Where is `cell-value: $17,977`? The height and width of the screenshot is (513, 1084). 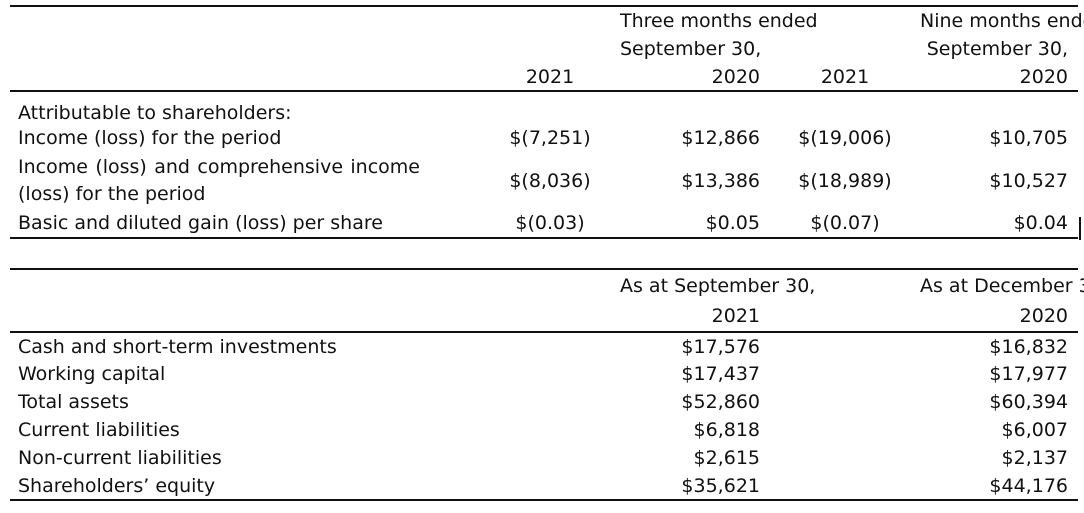 cell-value: $17,977 is located at coordinates (1028, 374).